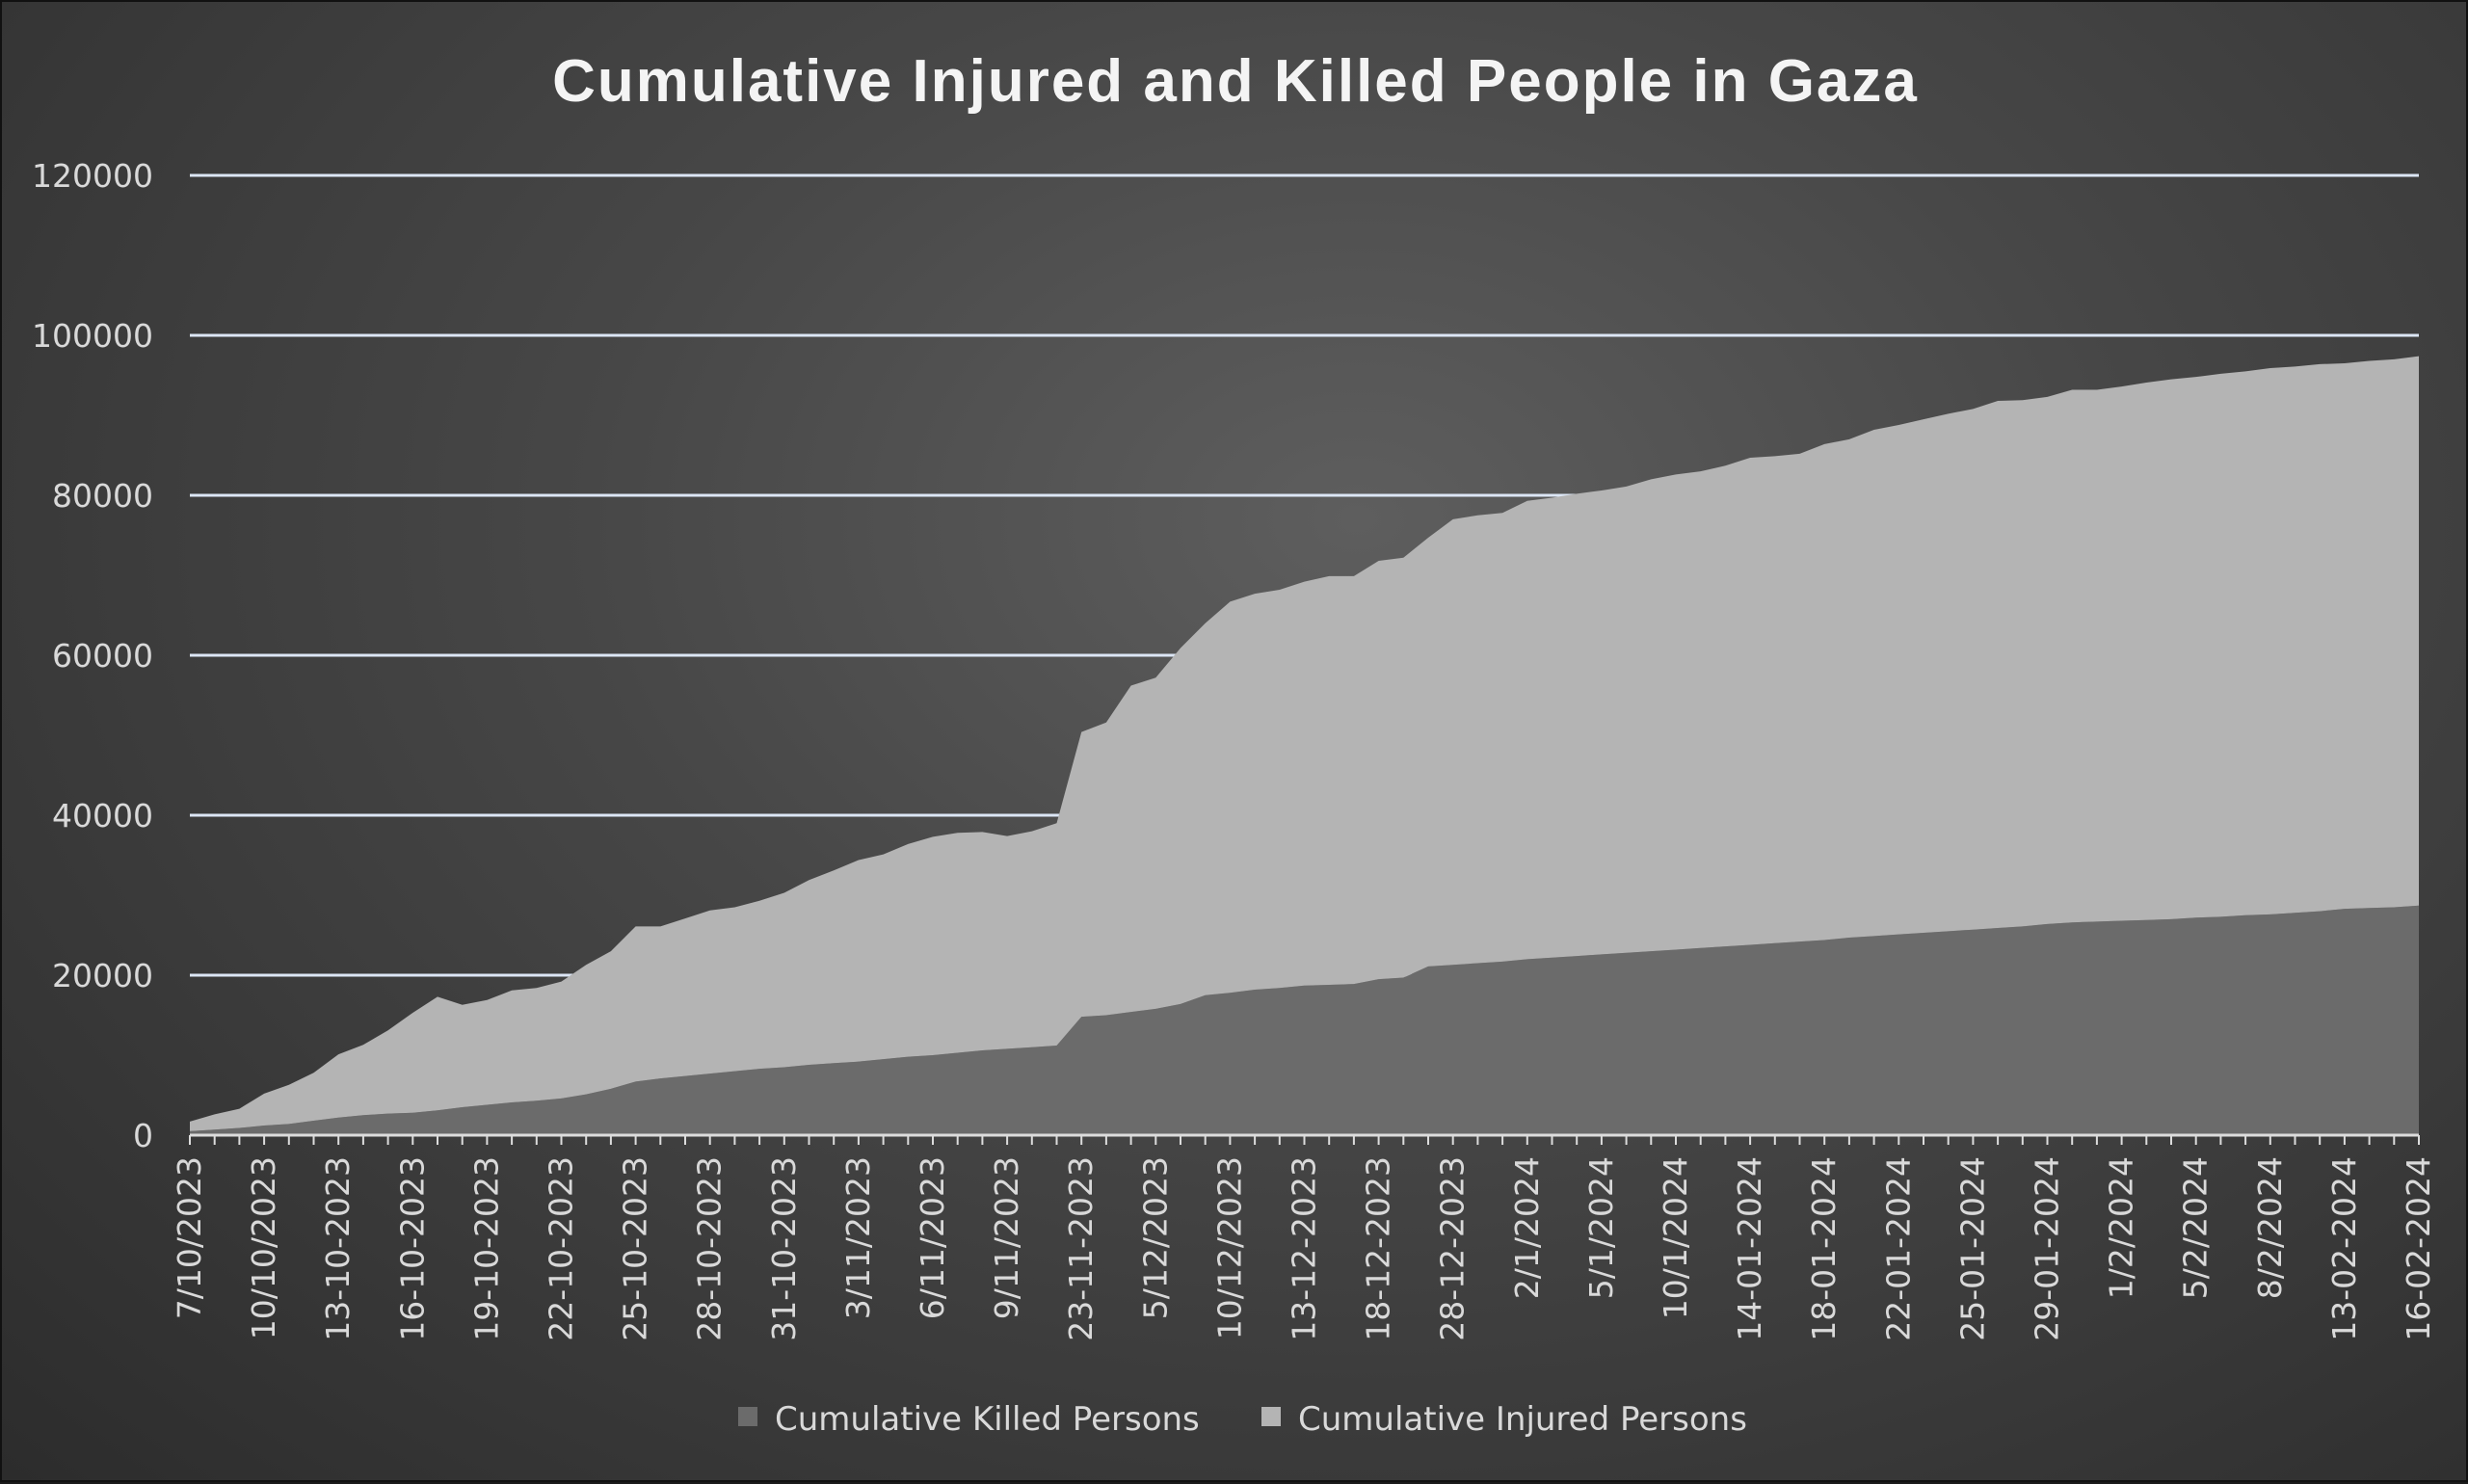 This screenshot has width=2468, height=1484. What do you see at coordinates (143, 1135) in the screenshot?
I see `y-tick-label: 0` at bounding box center [143, 1135].